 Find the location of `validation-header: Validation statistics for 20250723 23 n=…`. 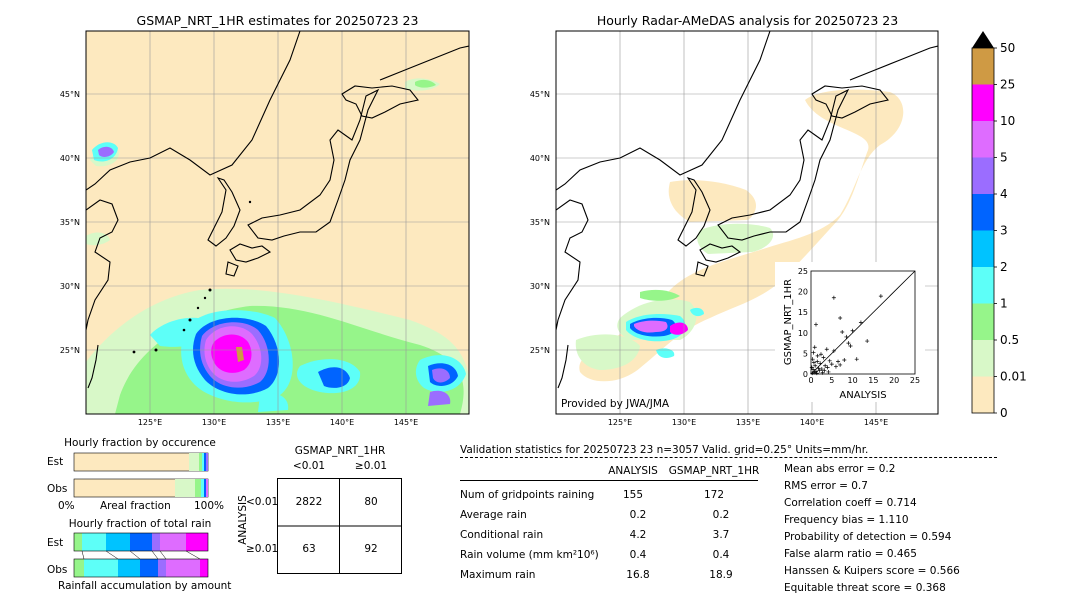

validation-header: Validation statistics for 20250723 23 n=… is located at coordinates (664, 450).